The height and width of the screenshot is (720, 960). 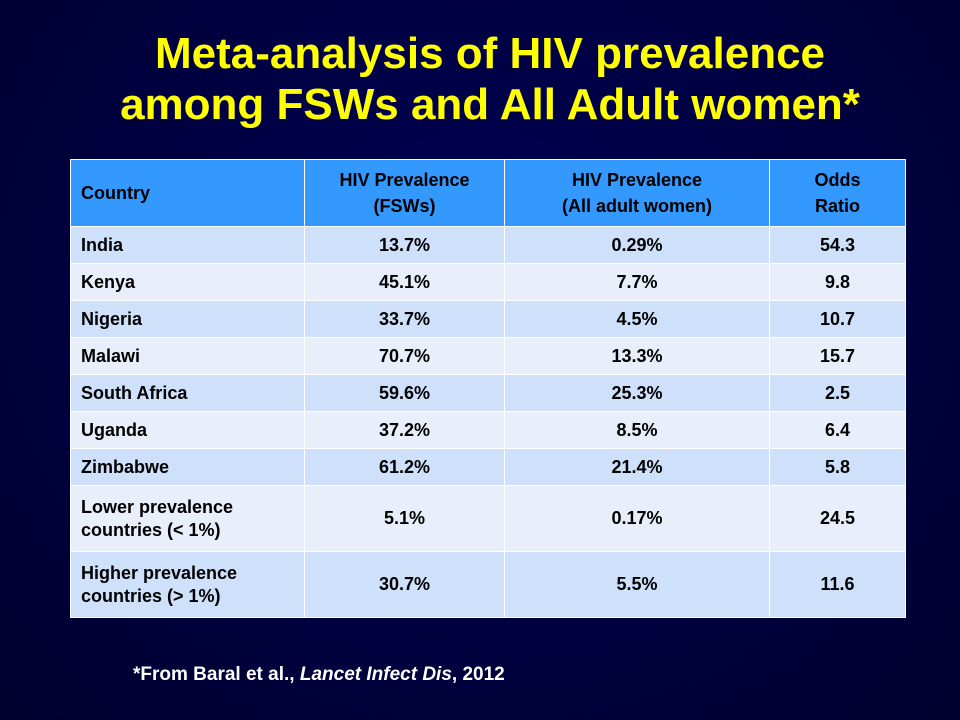 What do you see at coordinates (637, 430) in the screenshot?
I see `women-prevalence-cell: 8.5%` at bounding box center [637, 430].